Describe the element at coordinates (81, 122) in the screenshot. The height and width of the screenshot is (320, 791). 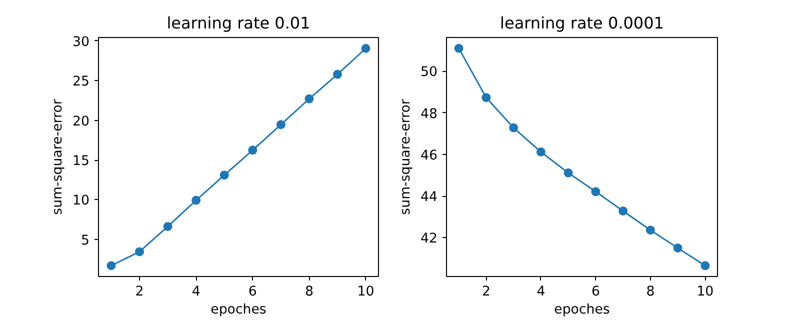
I see `y-tick-label: 20` at that location.